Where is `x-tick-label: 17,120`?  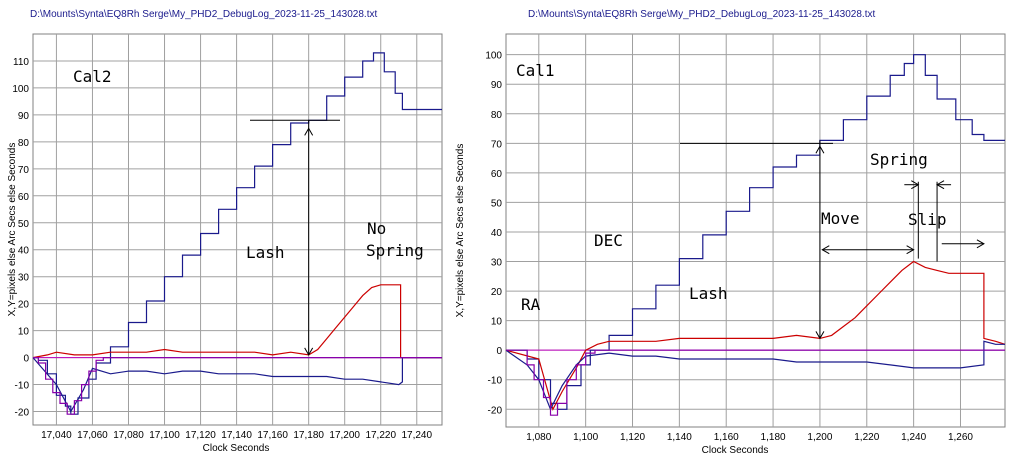
x-tick-label: 17,120 is located at coordinates (200, 435).